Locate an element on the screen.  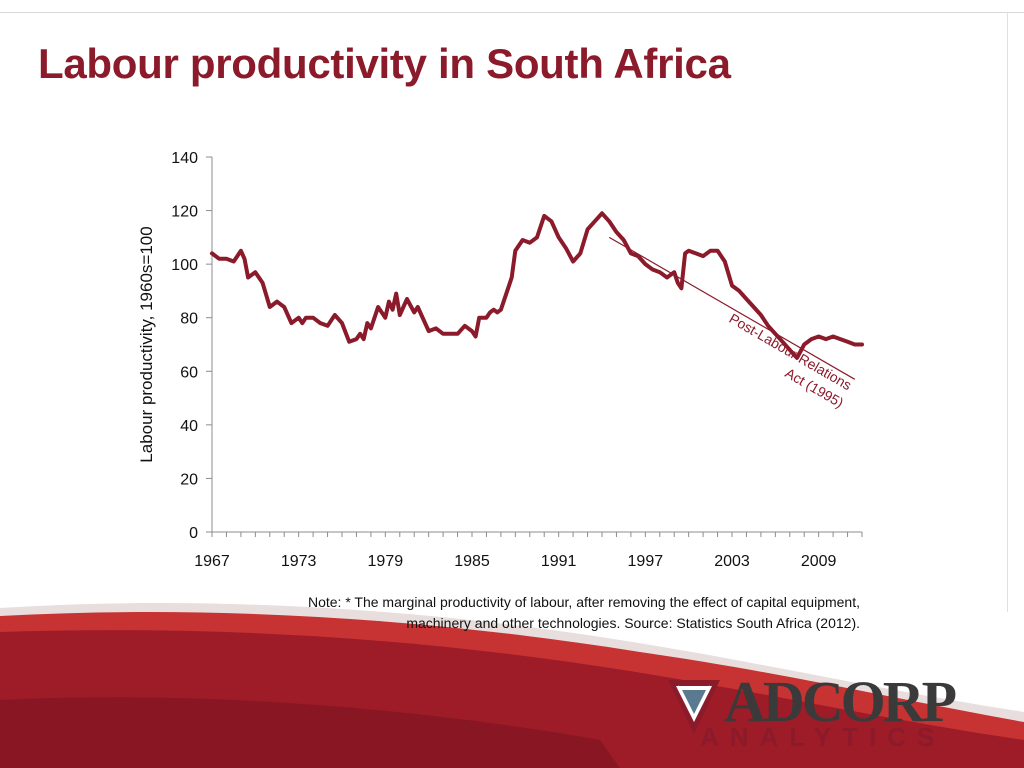
y-tick-label: 120 is located at coordinates (184, 212).